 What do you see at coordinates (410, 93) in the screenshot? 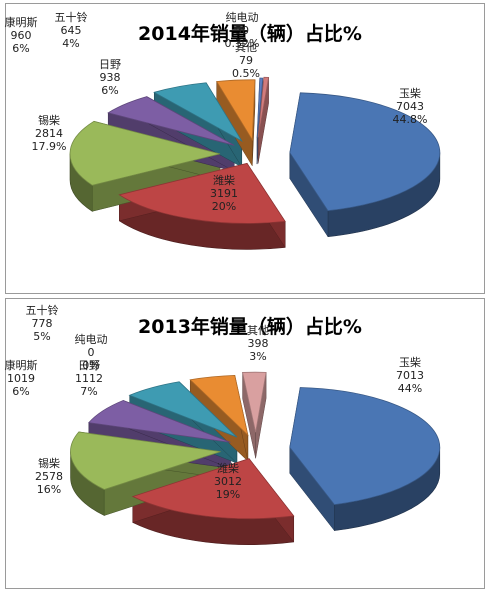
I see `chart-2014-label-0-name: 玉柴` at bounding box center [410, 93].